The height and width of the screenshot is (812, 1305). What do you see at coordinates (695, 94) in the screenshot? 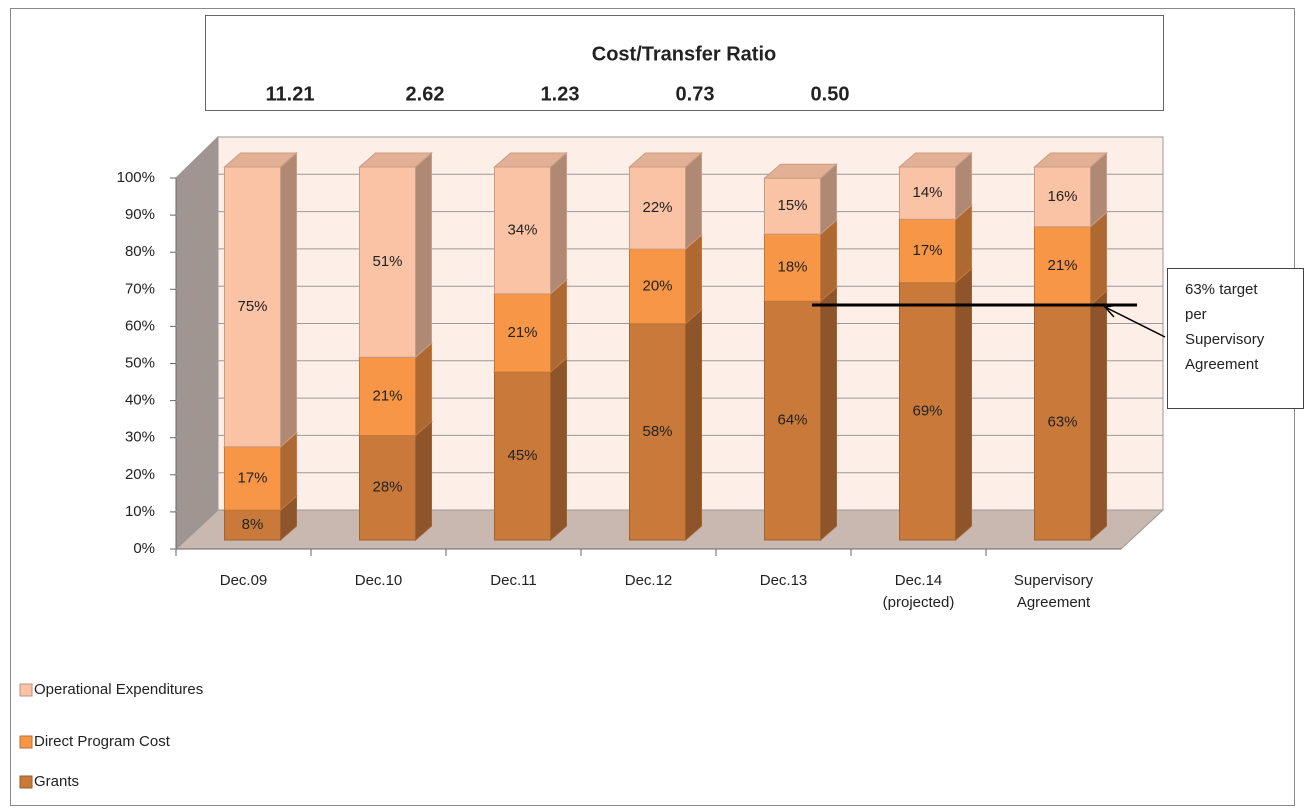
I see `ratio-value: 0.73` at bounding box center [695, 94].